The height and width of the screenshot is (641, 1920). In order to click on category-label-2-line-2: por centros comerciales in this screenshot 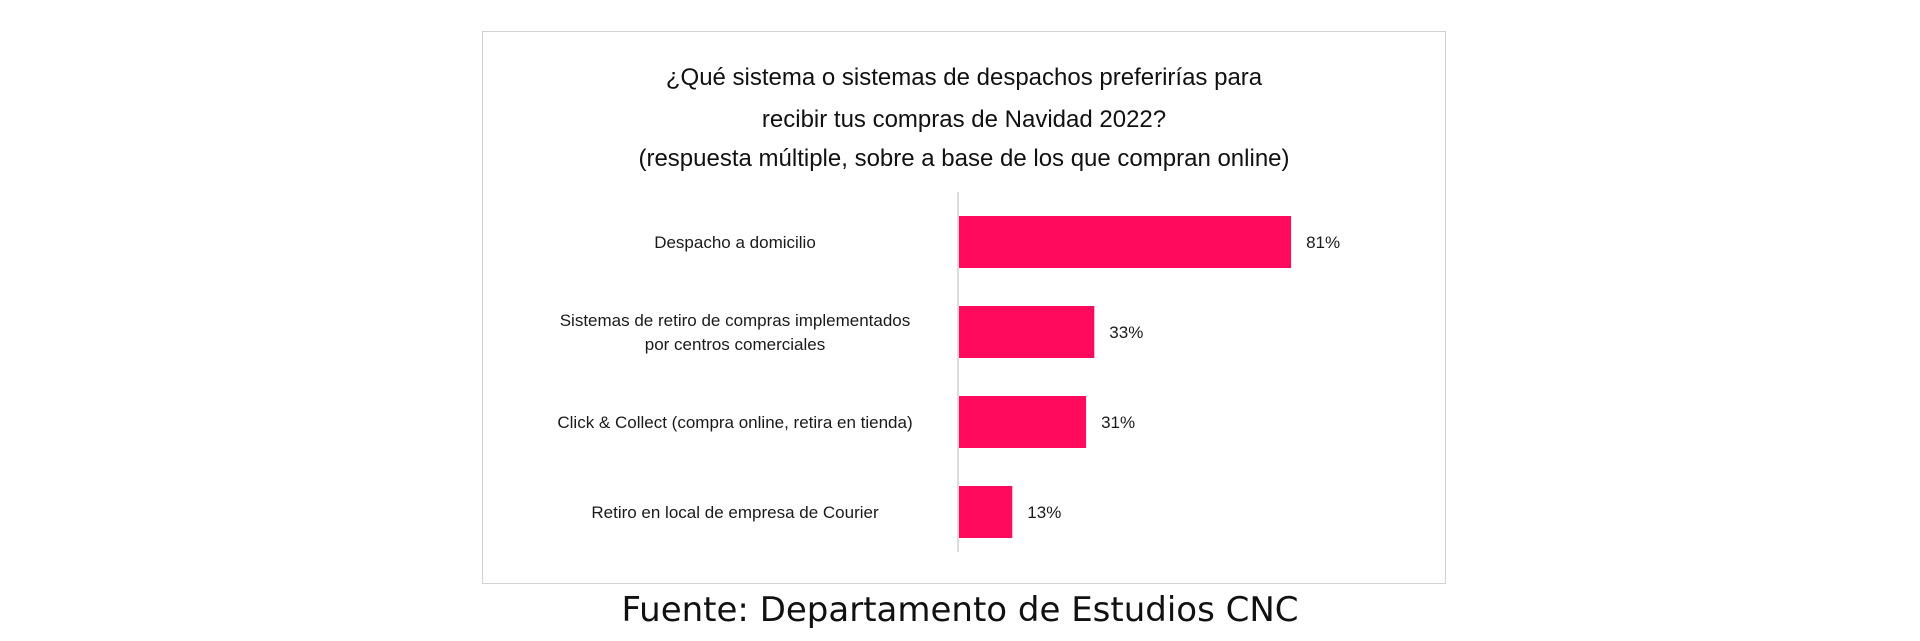, I will do `click(735, 344)`.